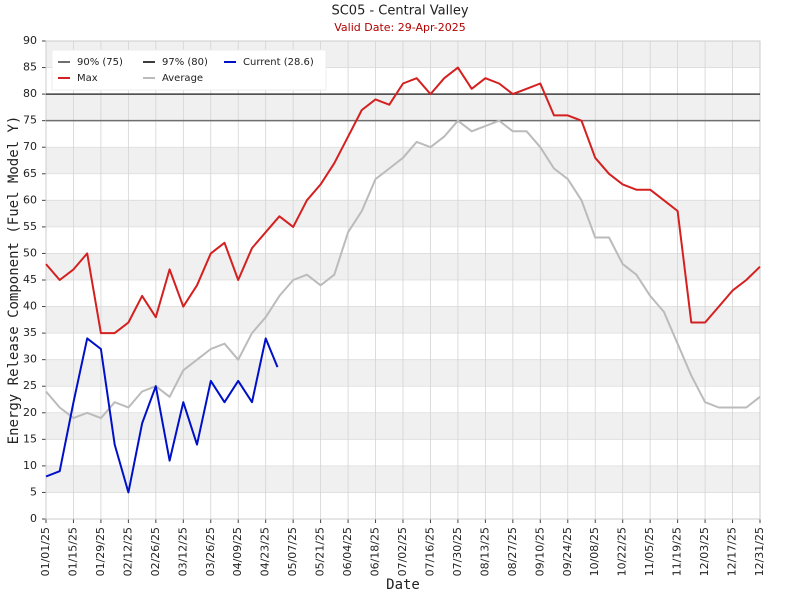 Image resolution: width=800 pixels, height=600 pixels. I want to click on x-tick-label: 04/23/25, so click(265, 551).